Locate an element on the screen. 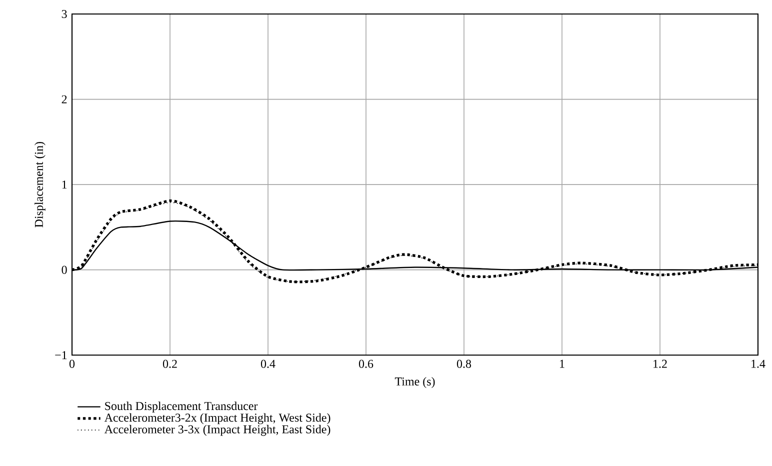  legend-label: Accelerometer 3-3x (Impact Height, East Side) is located at coordinates (217, 430).